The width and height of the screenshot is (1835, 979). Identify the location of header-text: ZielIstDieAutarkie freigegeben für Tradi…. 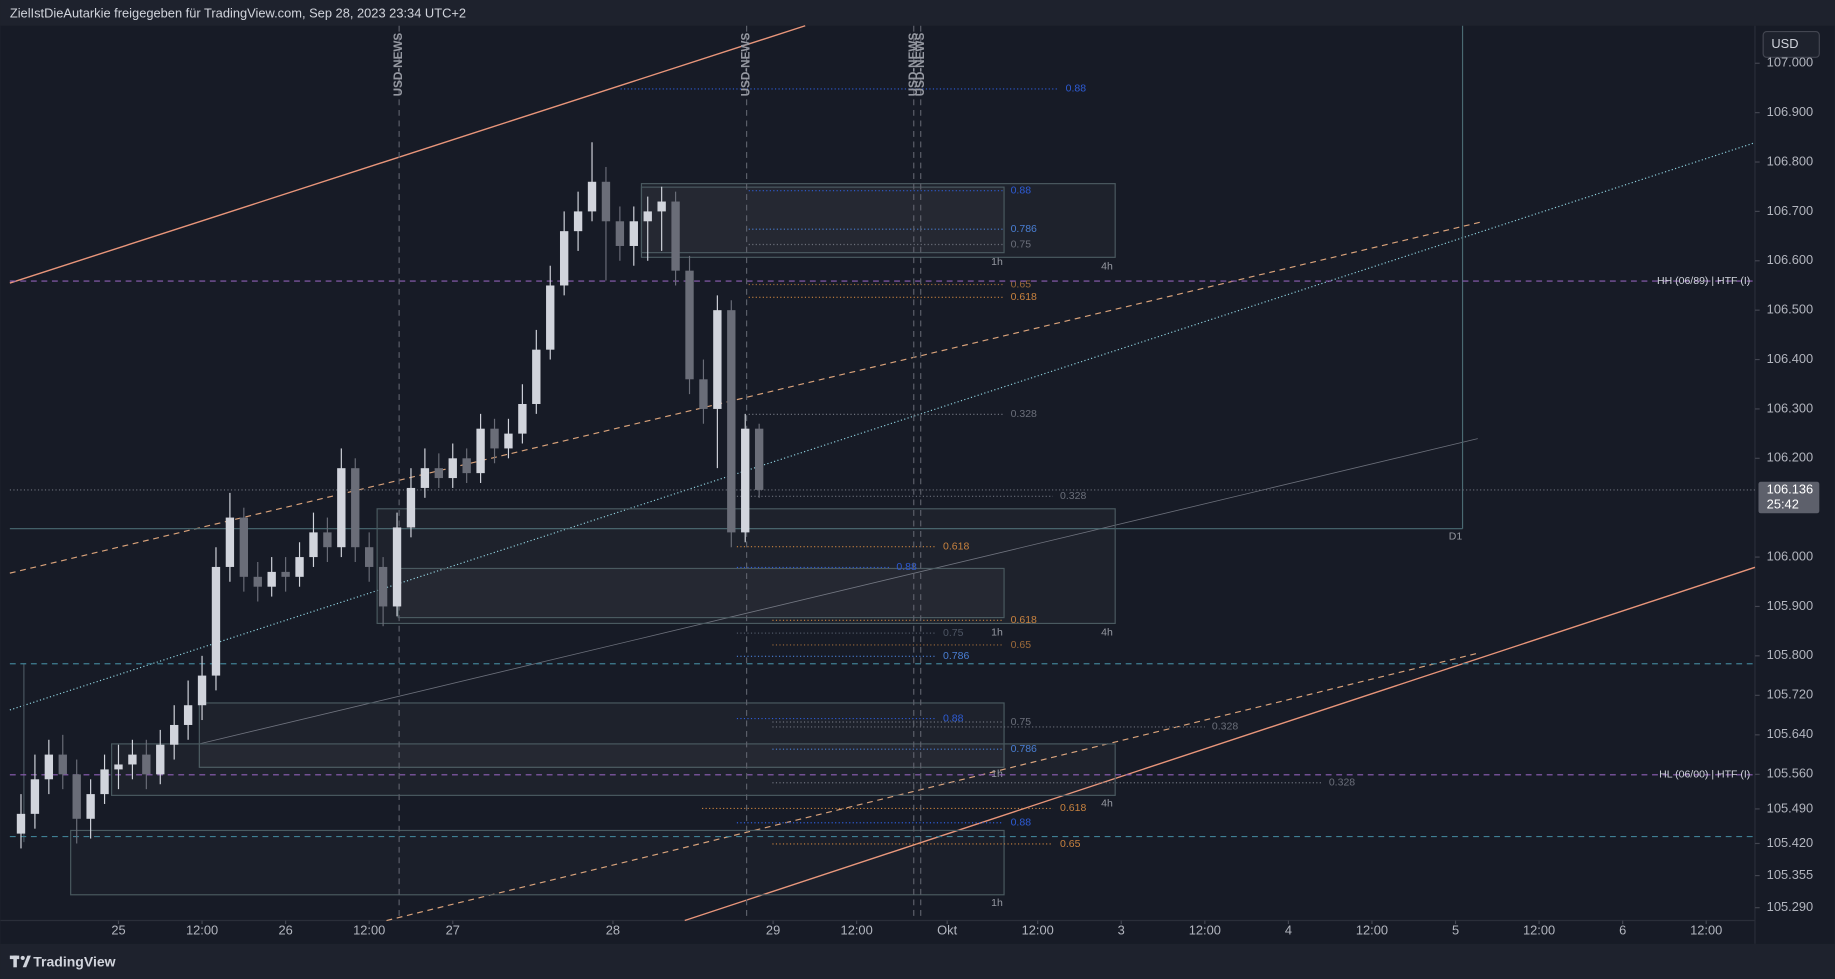
(238, 12).